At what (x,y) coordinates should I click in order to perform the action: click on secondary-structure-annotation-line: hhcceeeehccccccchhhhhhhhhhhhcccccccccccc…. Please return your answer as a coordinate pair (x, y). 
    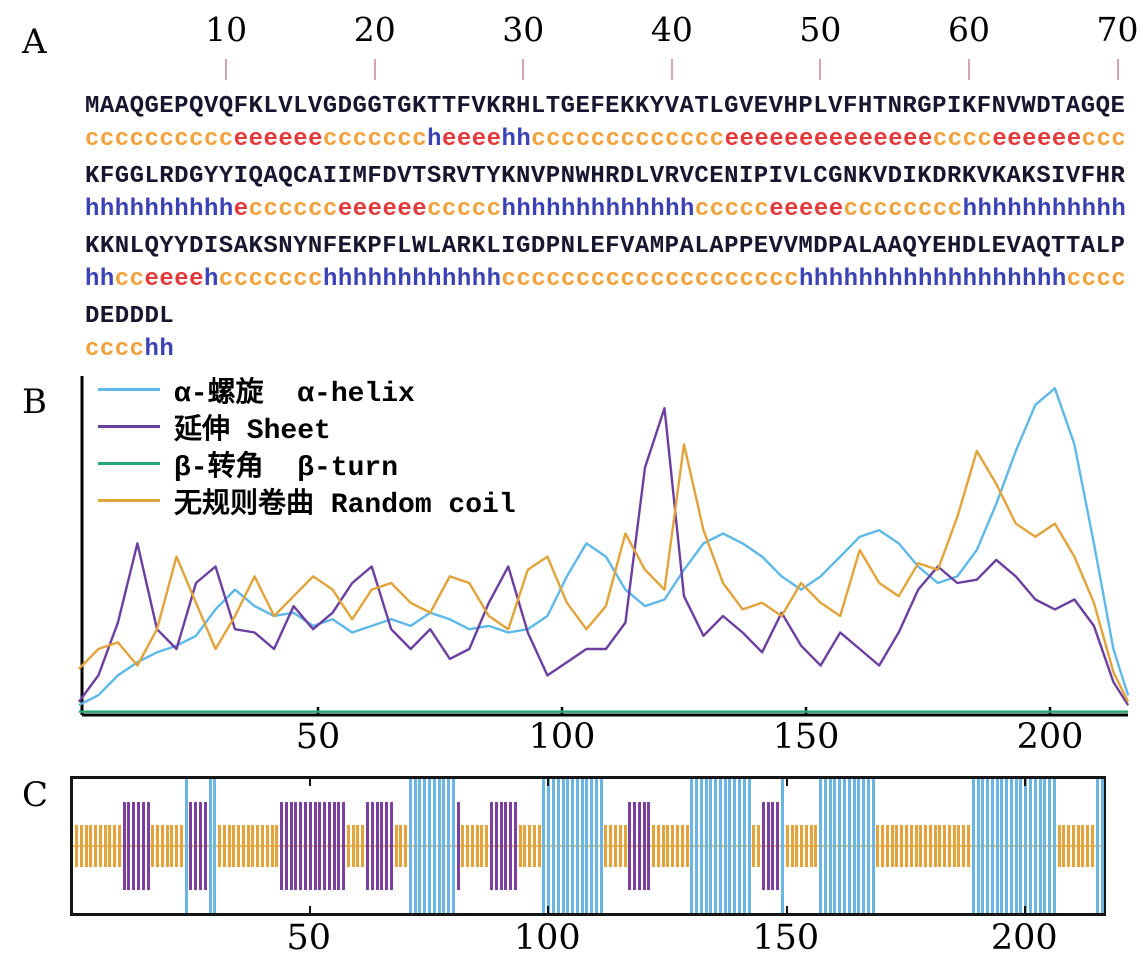
    Looking at the image, I should click on (610, 279).